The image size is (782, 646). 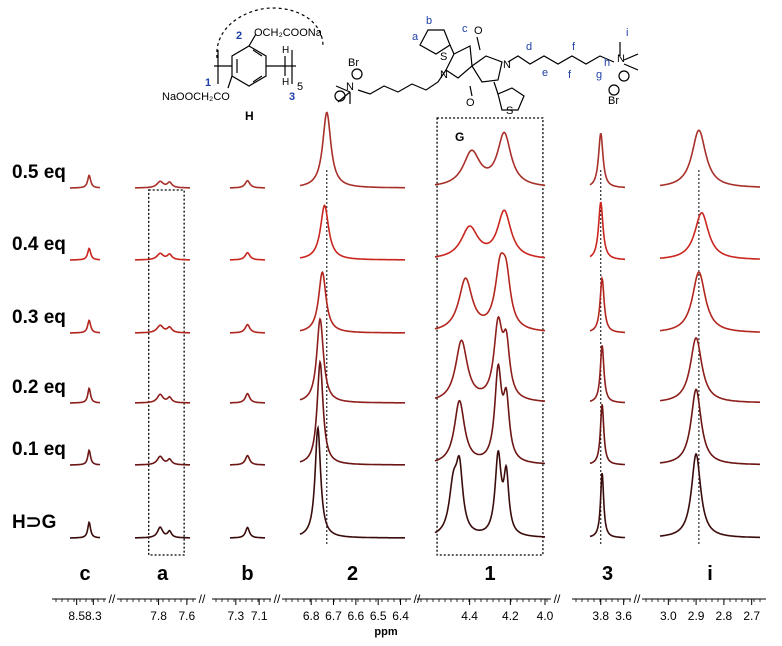 What do you see at coordinates (230, 82) in the screenshot?
I see `host-bond-oxy-bottom` at bounding box center [230, 82].